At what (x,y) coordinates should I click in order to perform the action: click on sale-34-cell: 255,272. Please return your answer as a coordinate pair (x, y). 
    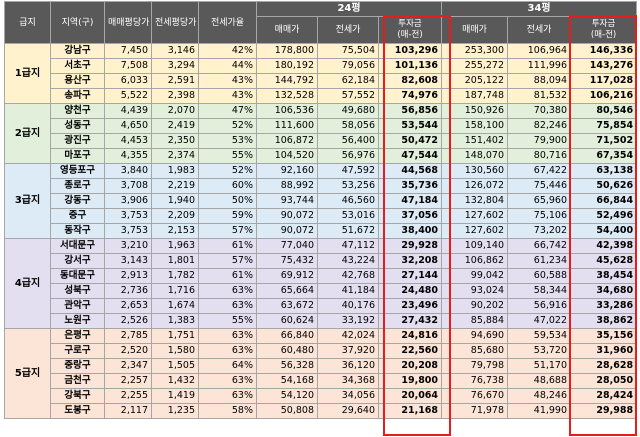
    Looking at the image, I should click on (475, 66).